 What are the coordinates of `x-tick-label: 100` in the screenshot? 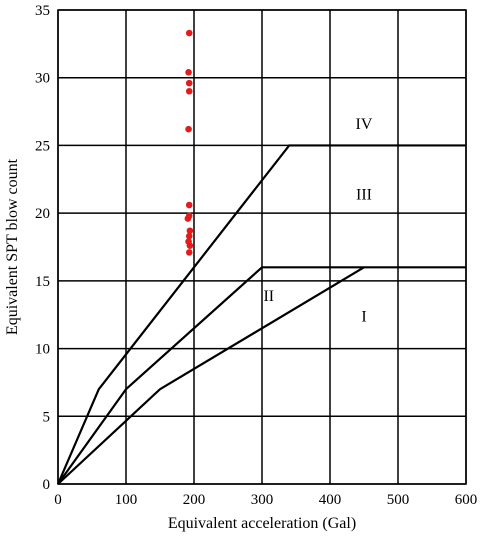 It's located at (126, 500).